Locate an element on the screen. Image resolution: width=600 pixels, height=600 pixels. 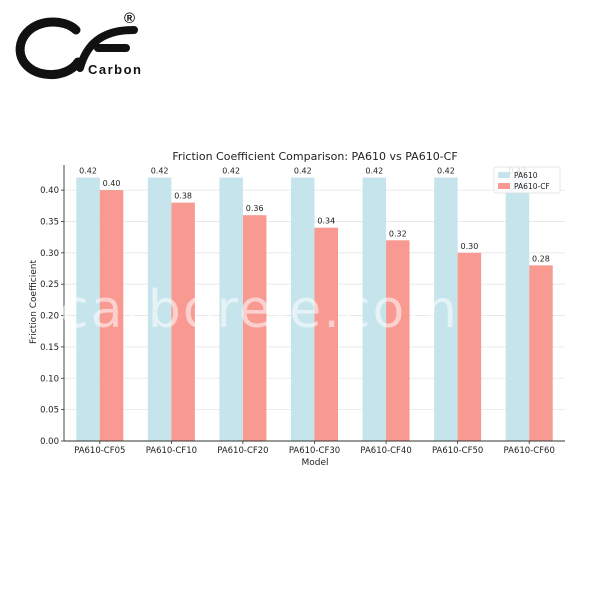
logo-c-icon is located at coordinates (49, 48).